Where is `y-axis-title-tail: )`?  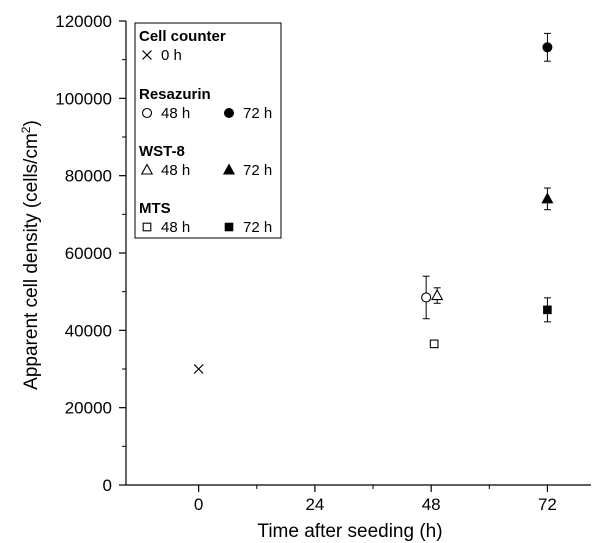 y-axis-title-tail: ) is located at coordinates (31, 123).